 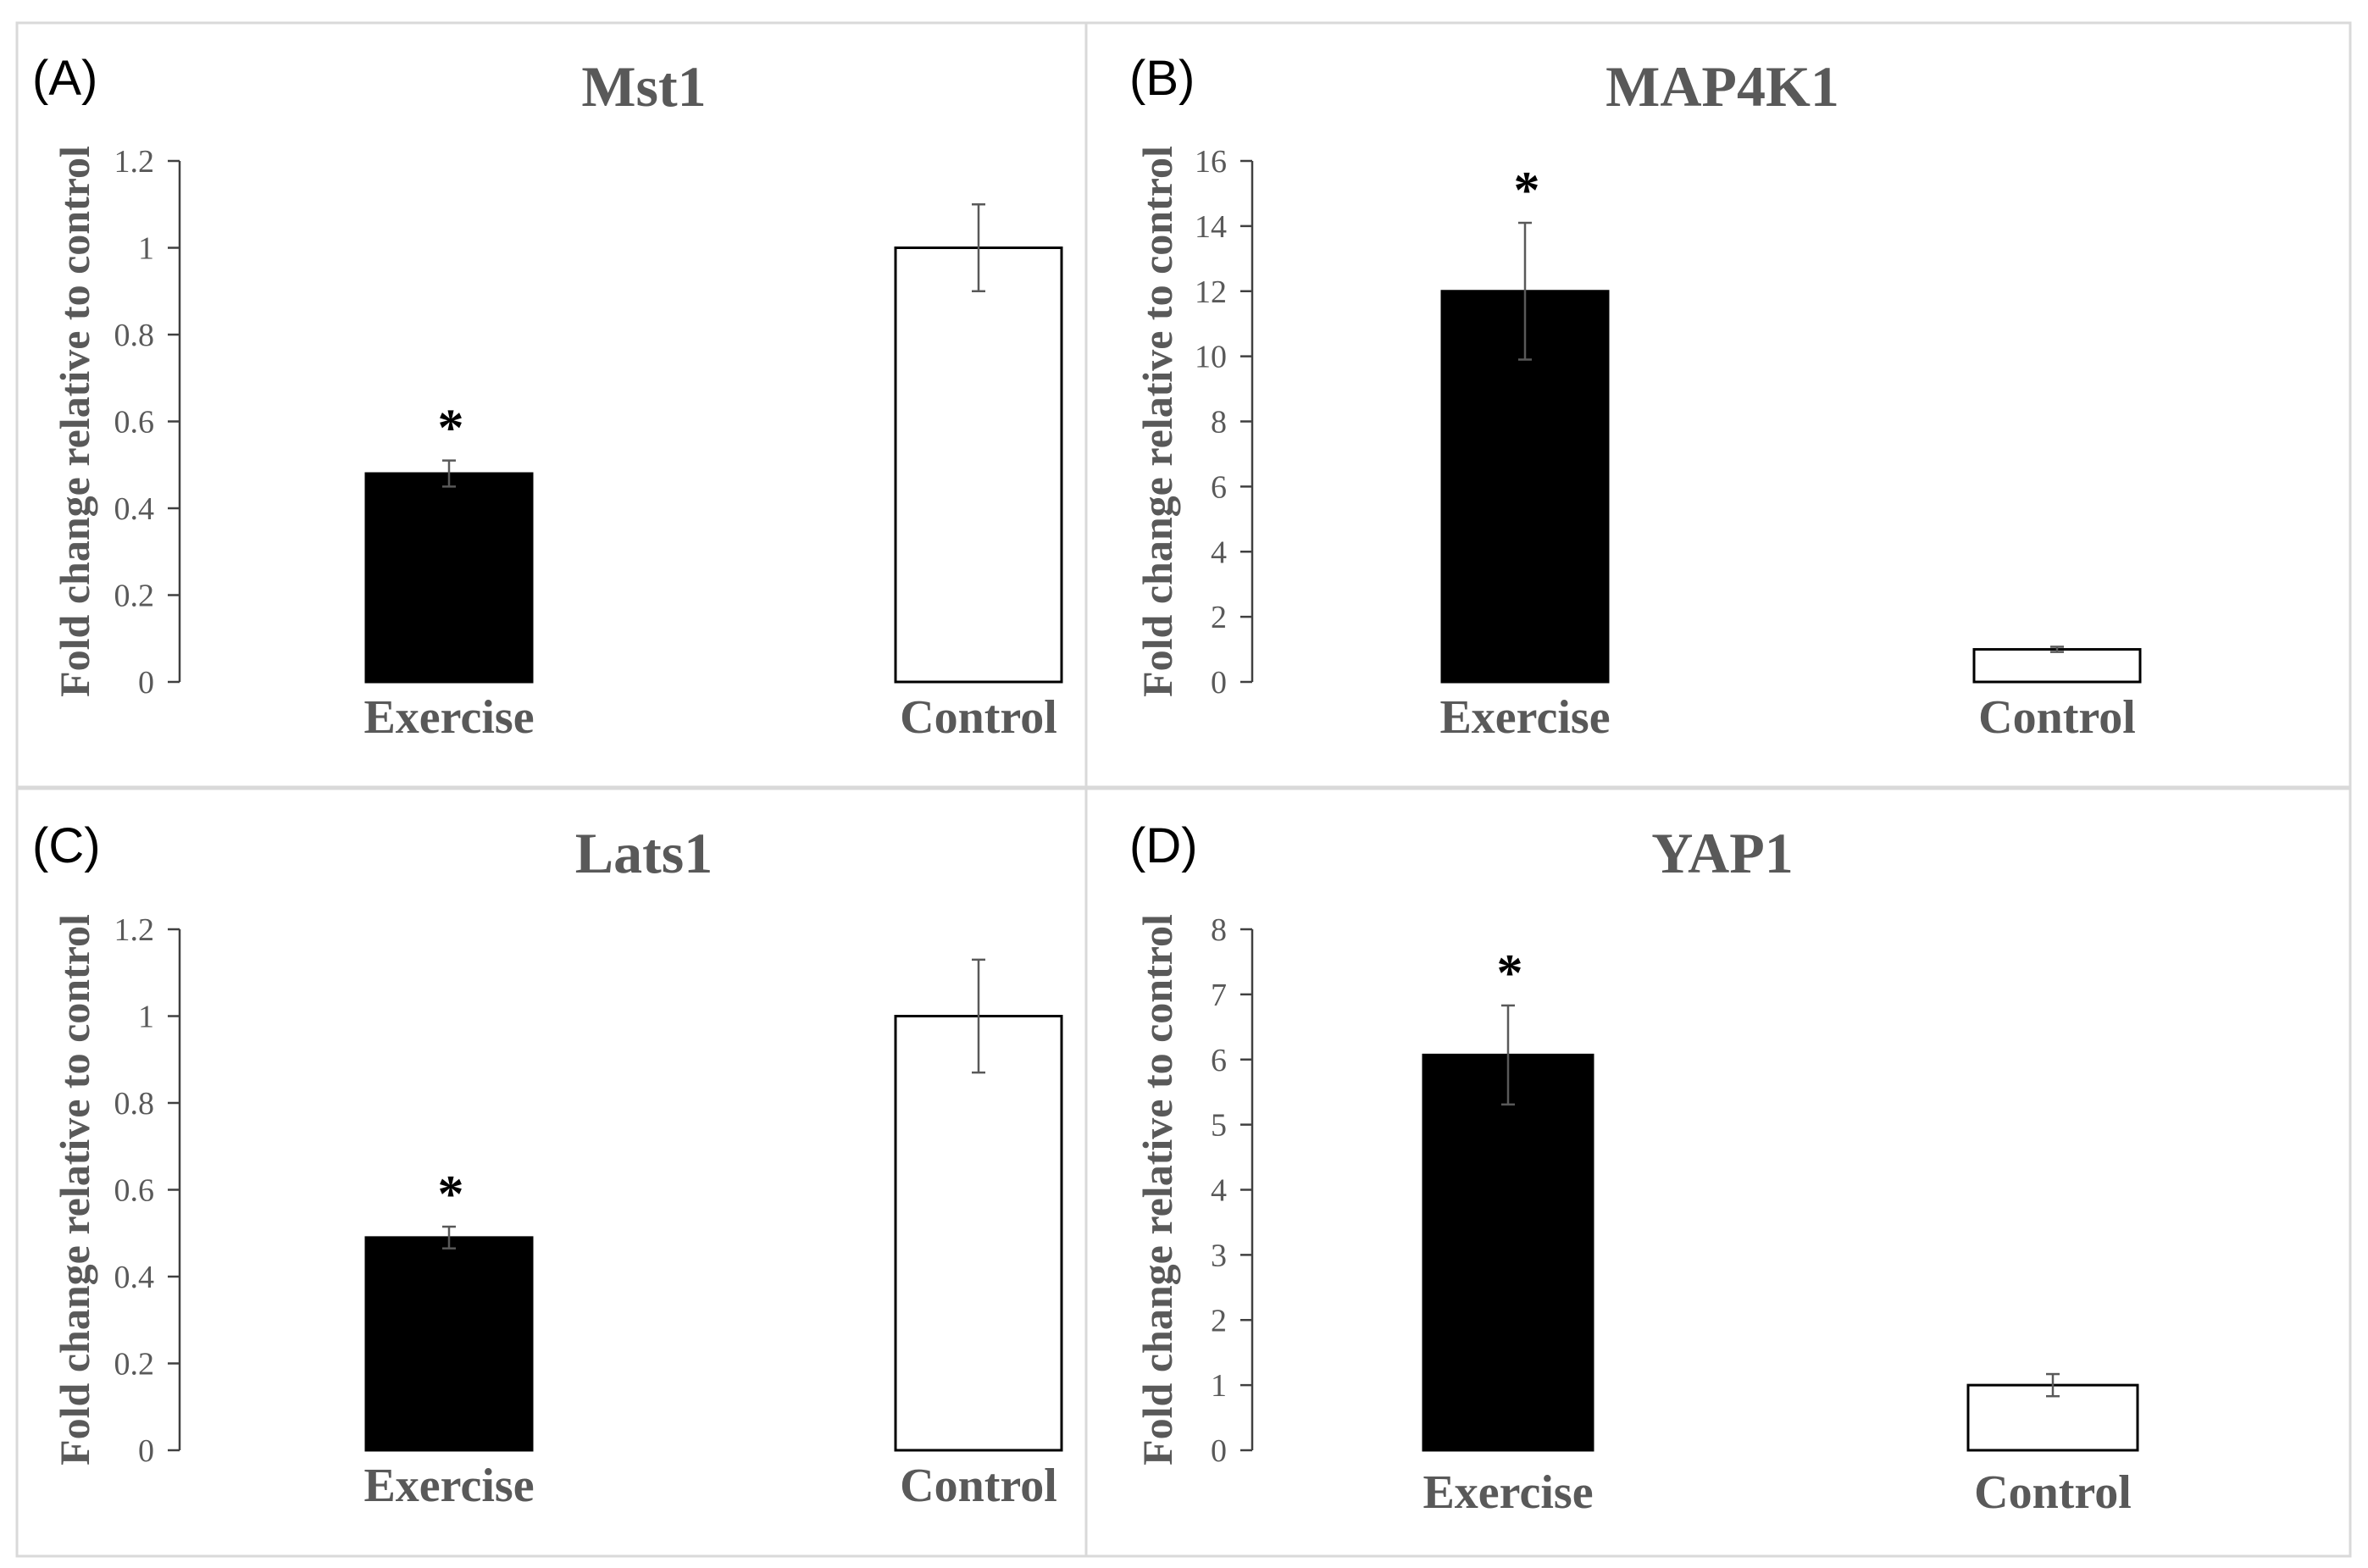 What do you see at coordinates (1211, 357) in the screenshot?
I see `y-tick-label: 10` at bounding box center [1211, 357].